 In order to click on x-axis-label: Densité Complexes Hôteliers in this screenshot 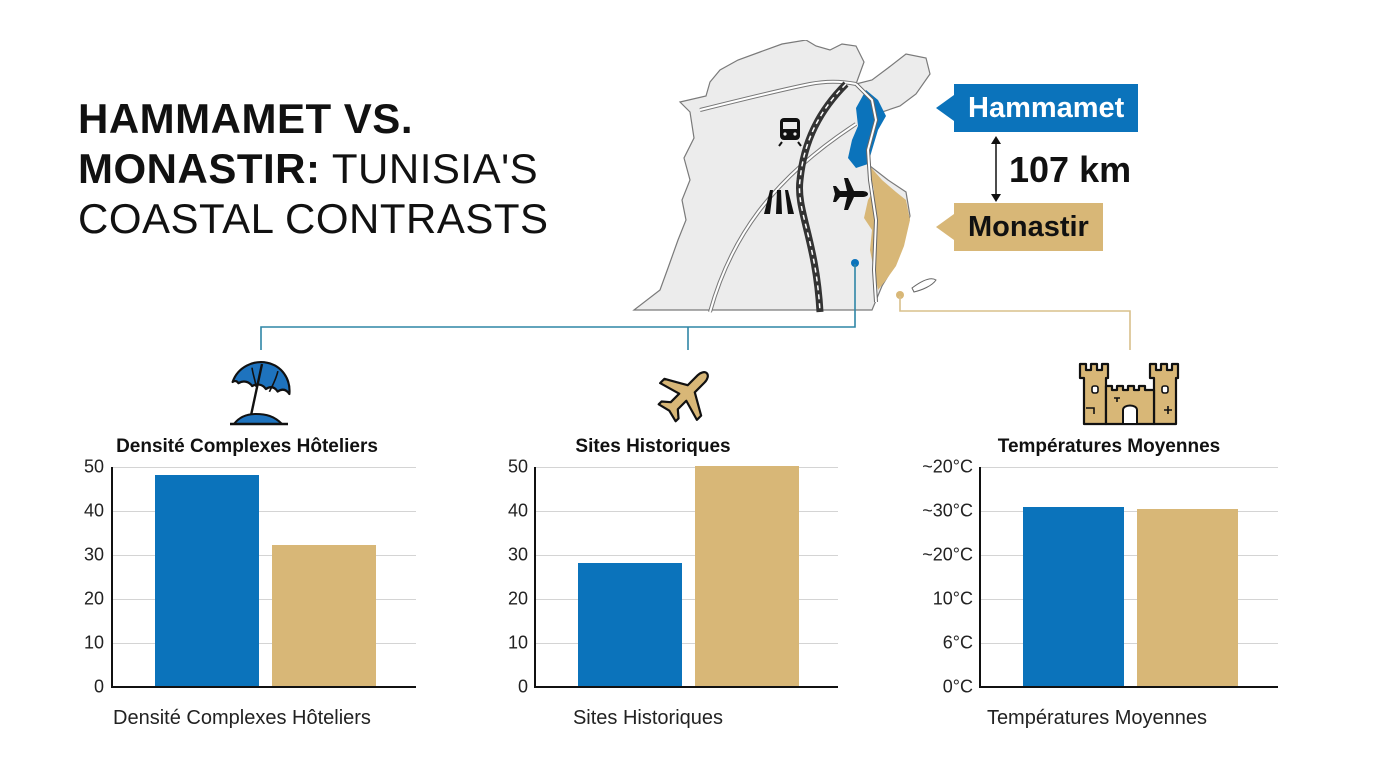, I will do `click(242, 718)`.